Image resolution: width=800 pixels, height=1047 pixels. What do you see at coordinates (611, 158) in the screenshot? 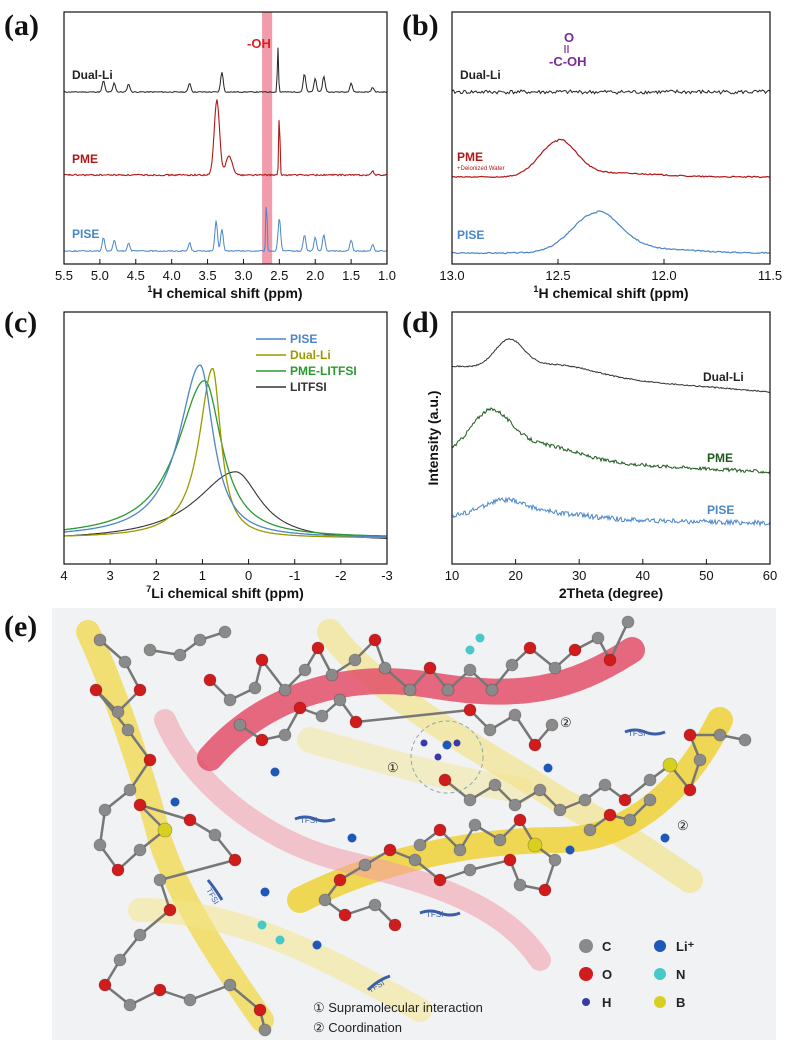
I see `series-line-pme-b` at bounding box center [611, 158].